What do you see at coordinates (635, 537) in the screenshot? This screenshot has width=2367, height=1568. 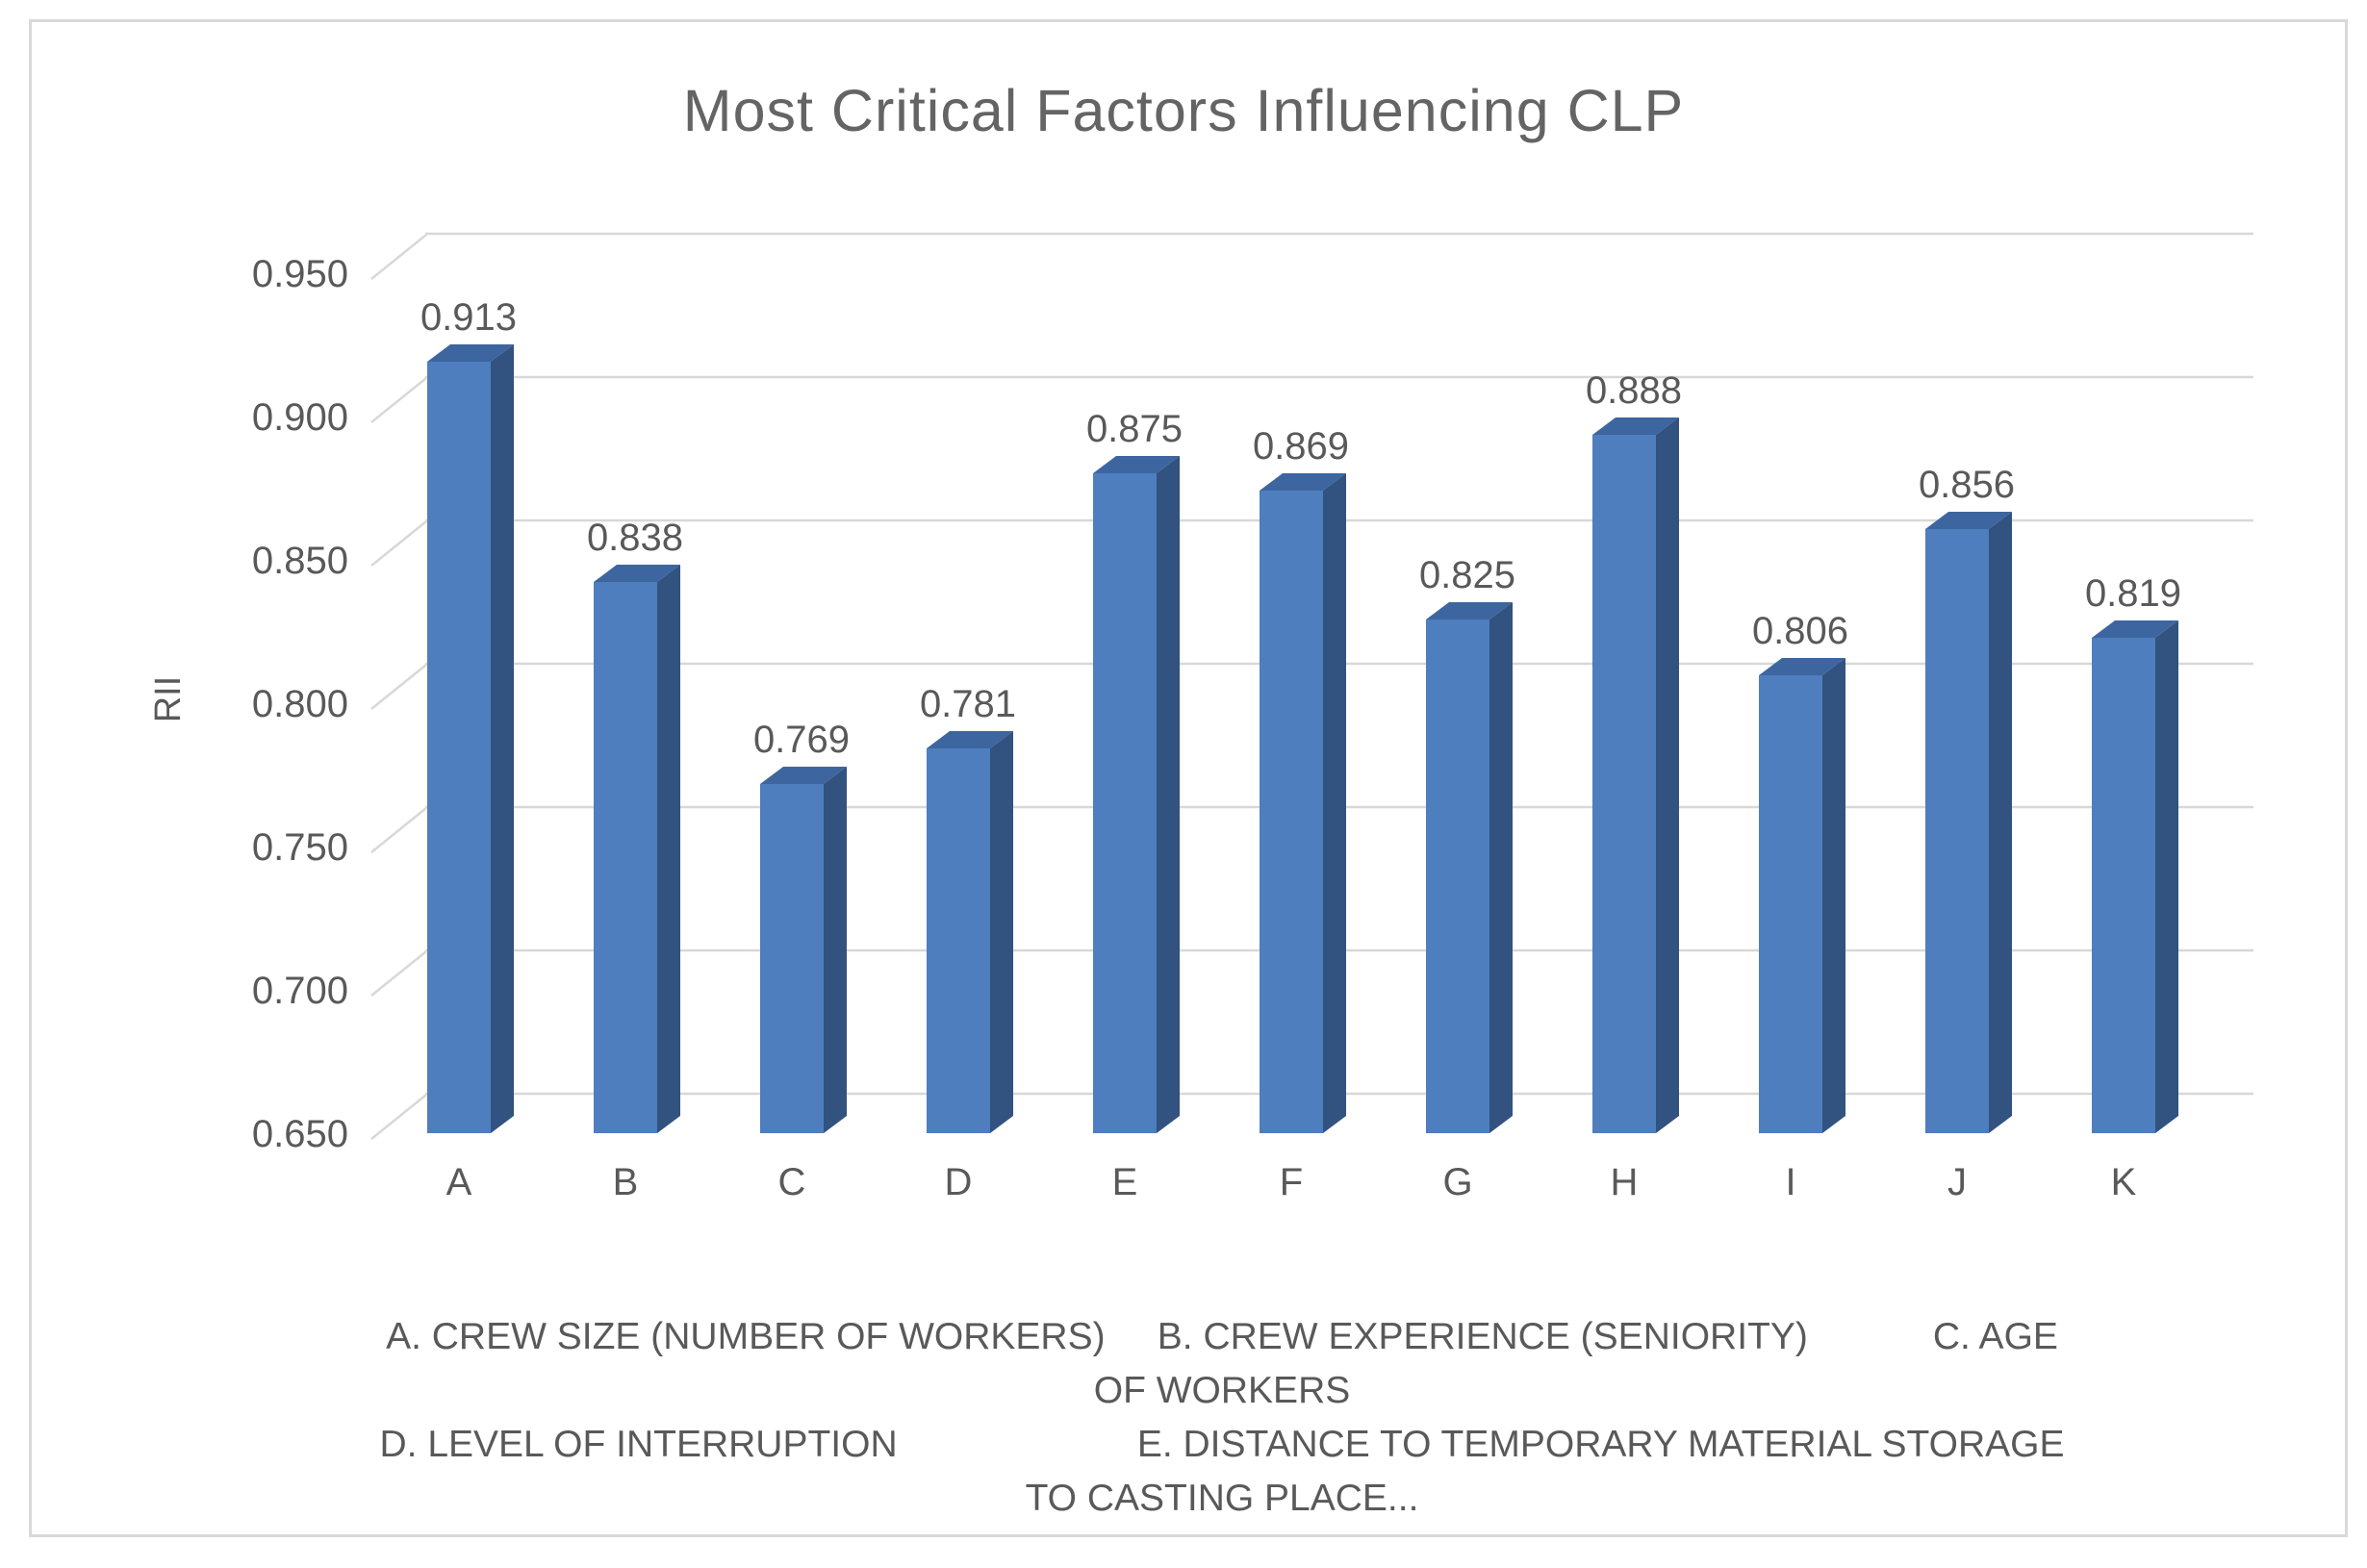 I see `bar-data-label: 0.838` at bounding box center [635, 537].